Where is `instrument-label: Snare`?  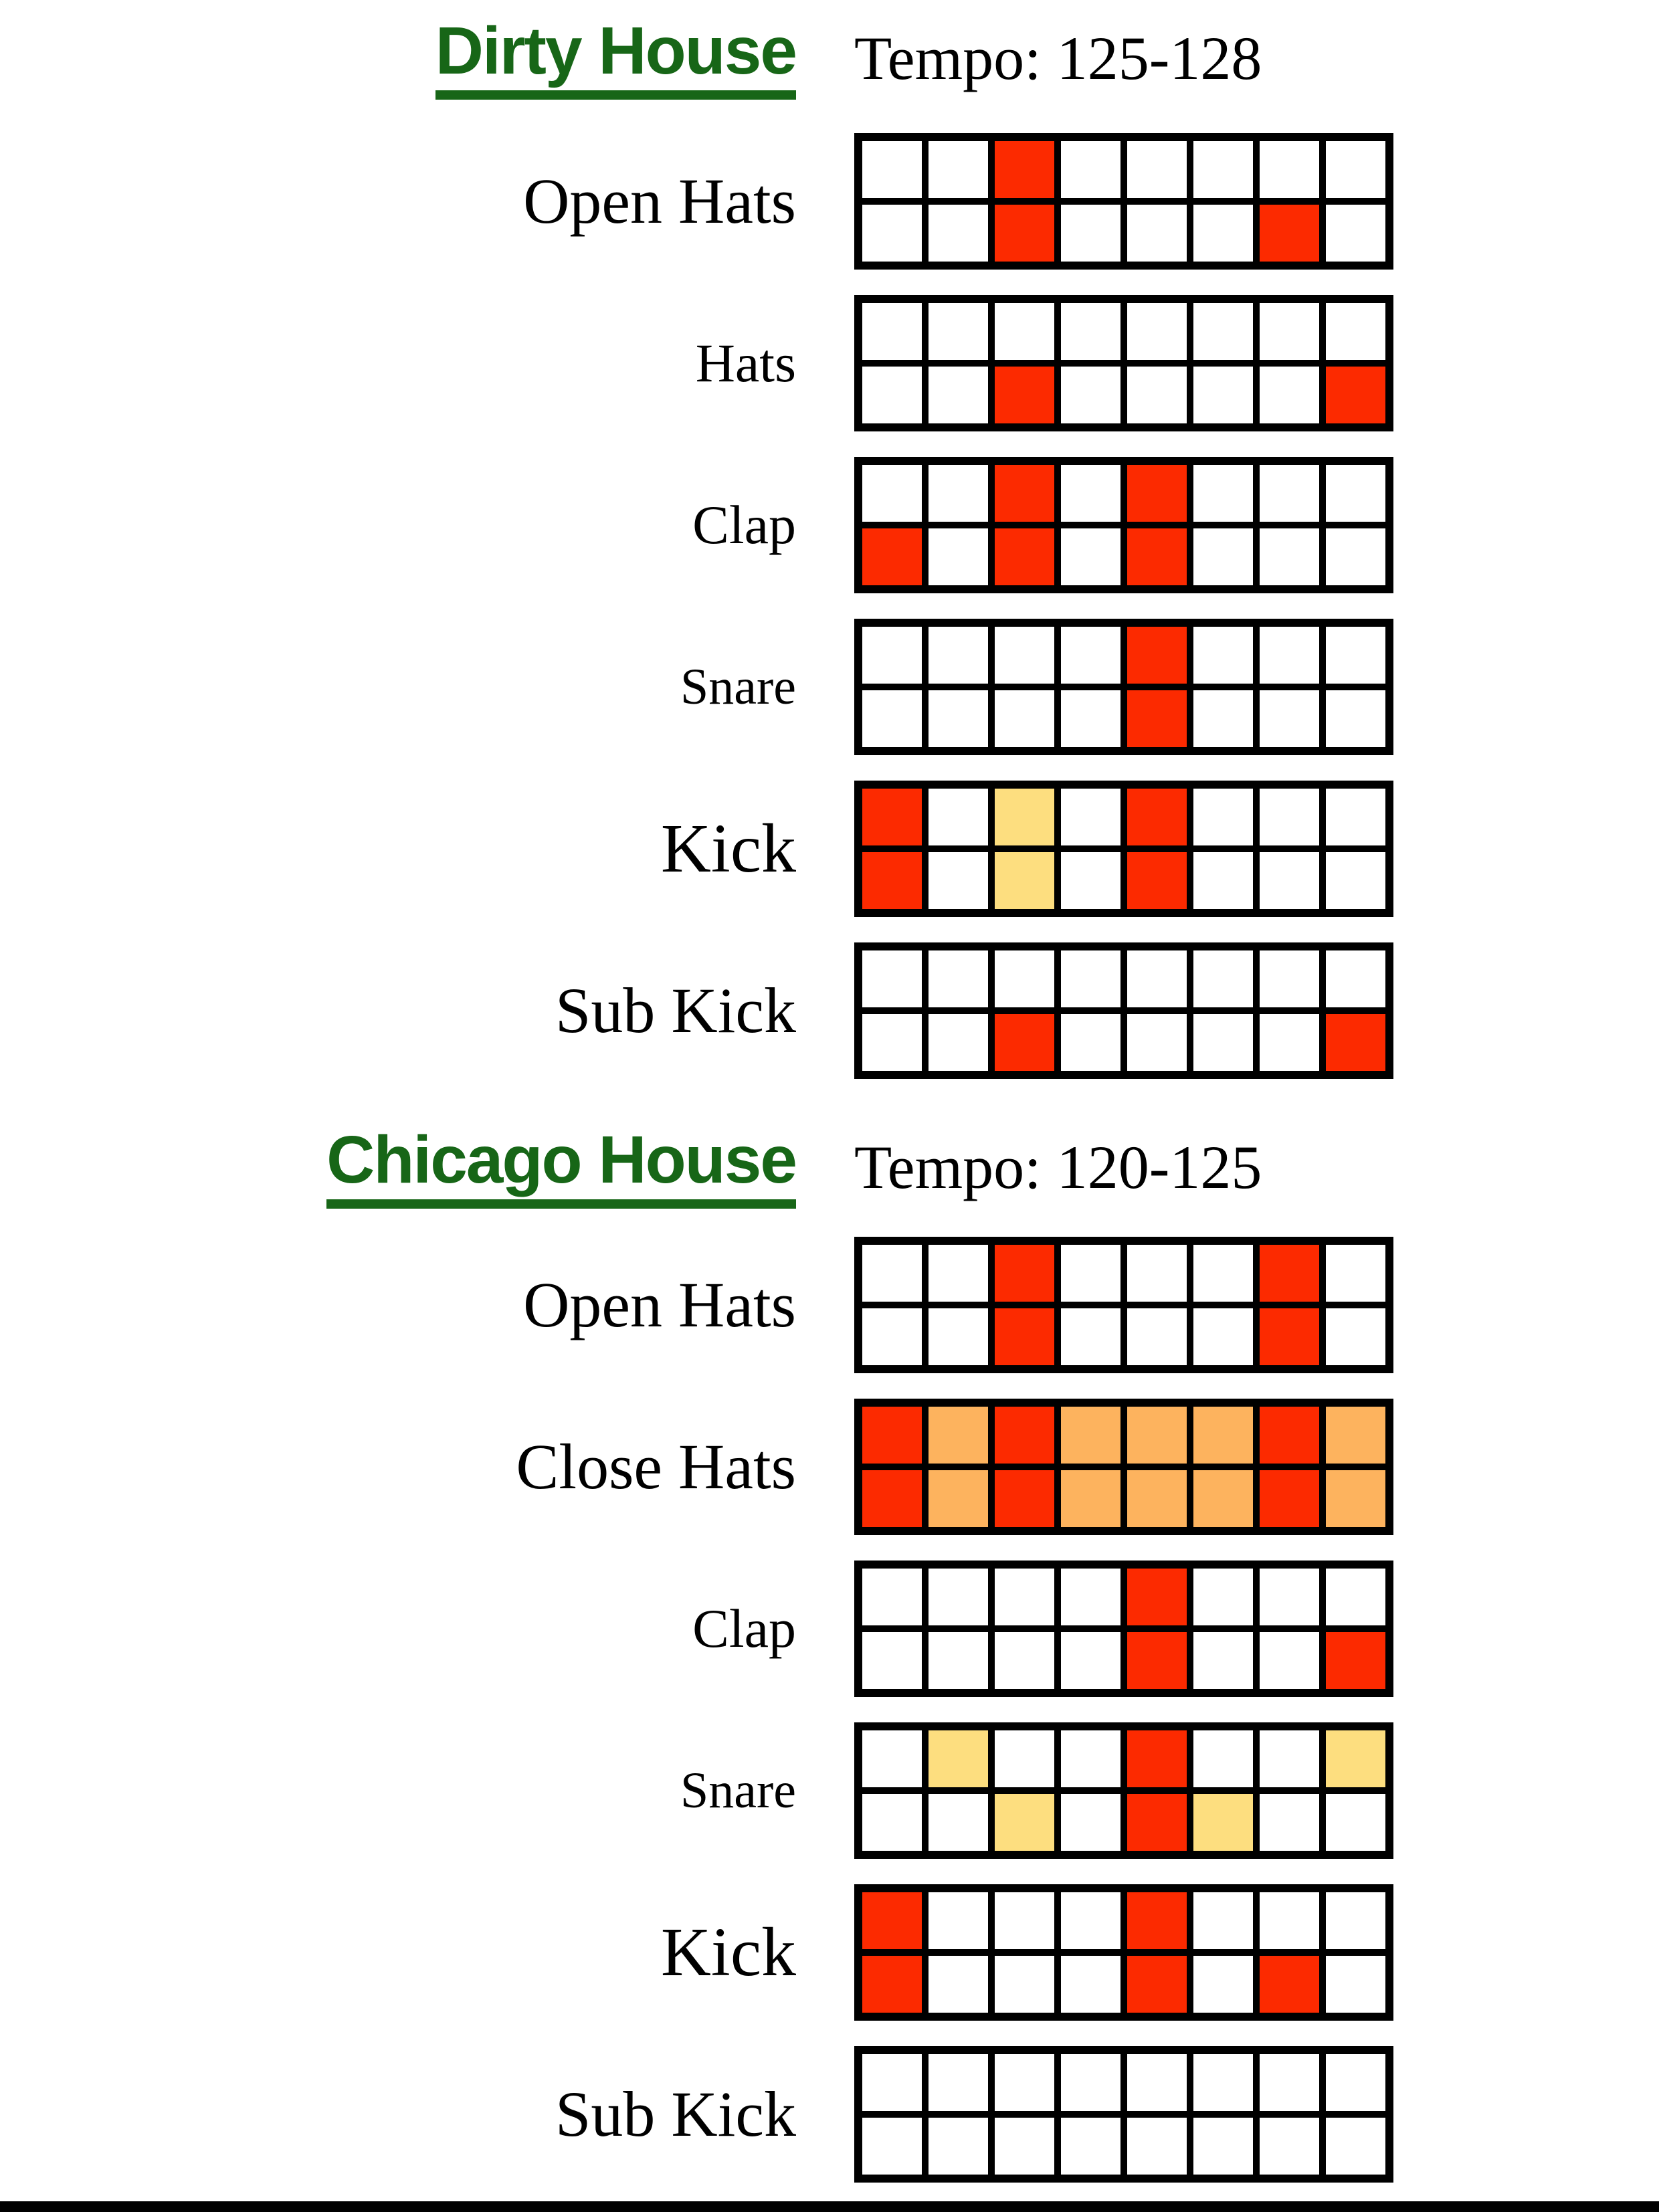 instrument-label: Snare is located at coordinates (738, 687).